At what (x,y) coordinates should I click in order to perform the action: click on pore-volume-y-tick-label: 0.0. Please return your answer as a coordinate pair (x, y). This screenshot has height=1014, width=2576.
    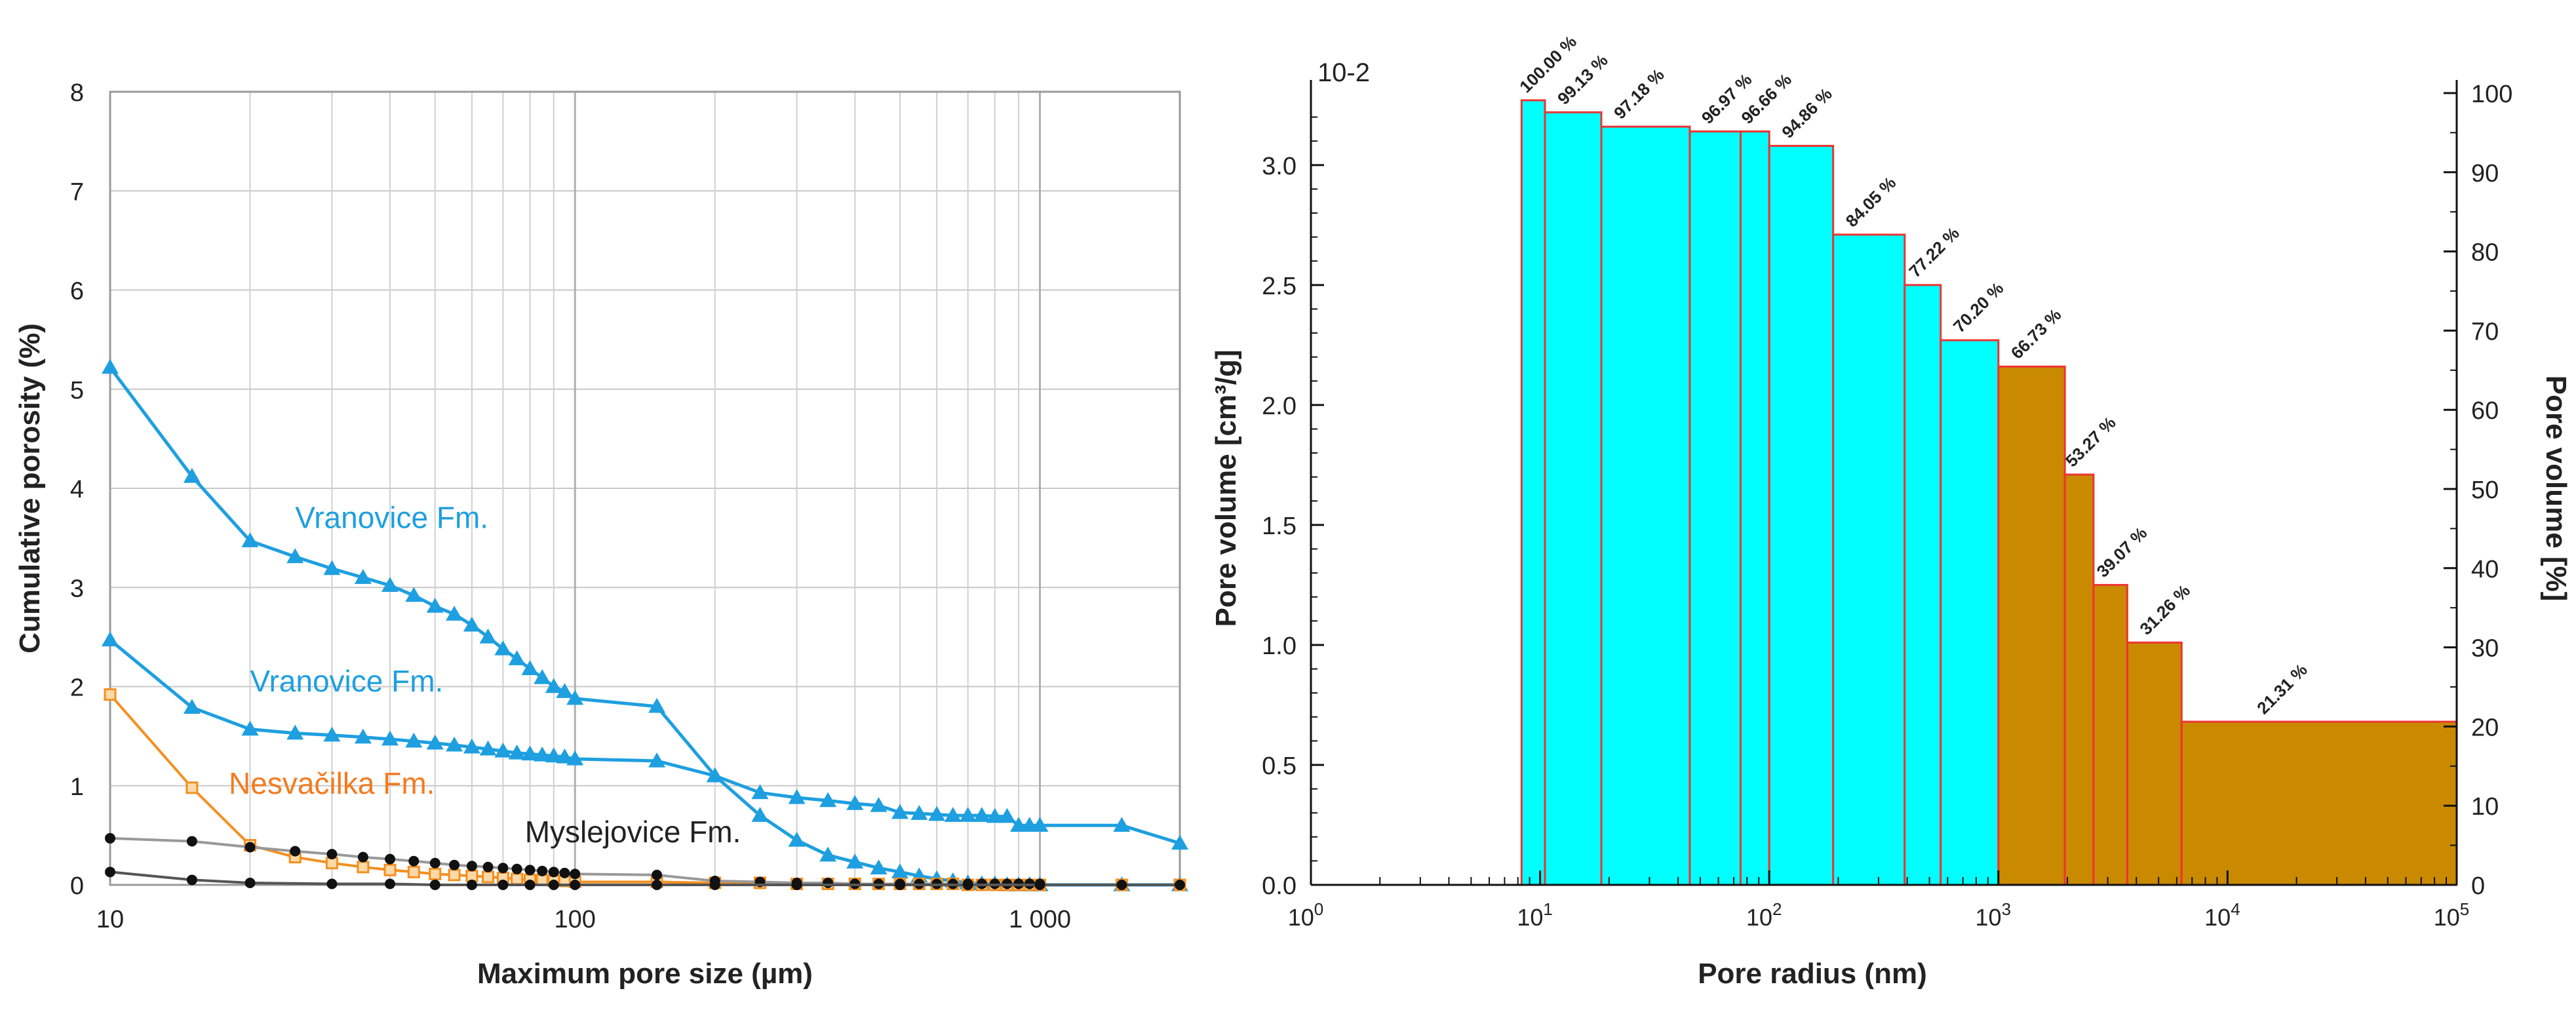
    Looking at the image, I should click on (1279, 886).